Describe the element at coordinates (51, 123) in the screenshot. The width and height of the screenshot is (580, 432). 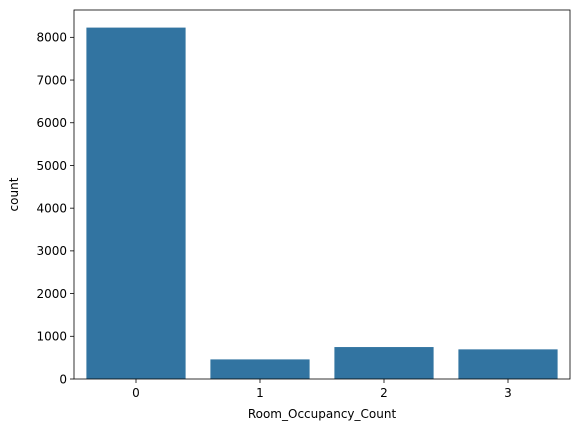
I see `y-tick-label: 6000` at that location.